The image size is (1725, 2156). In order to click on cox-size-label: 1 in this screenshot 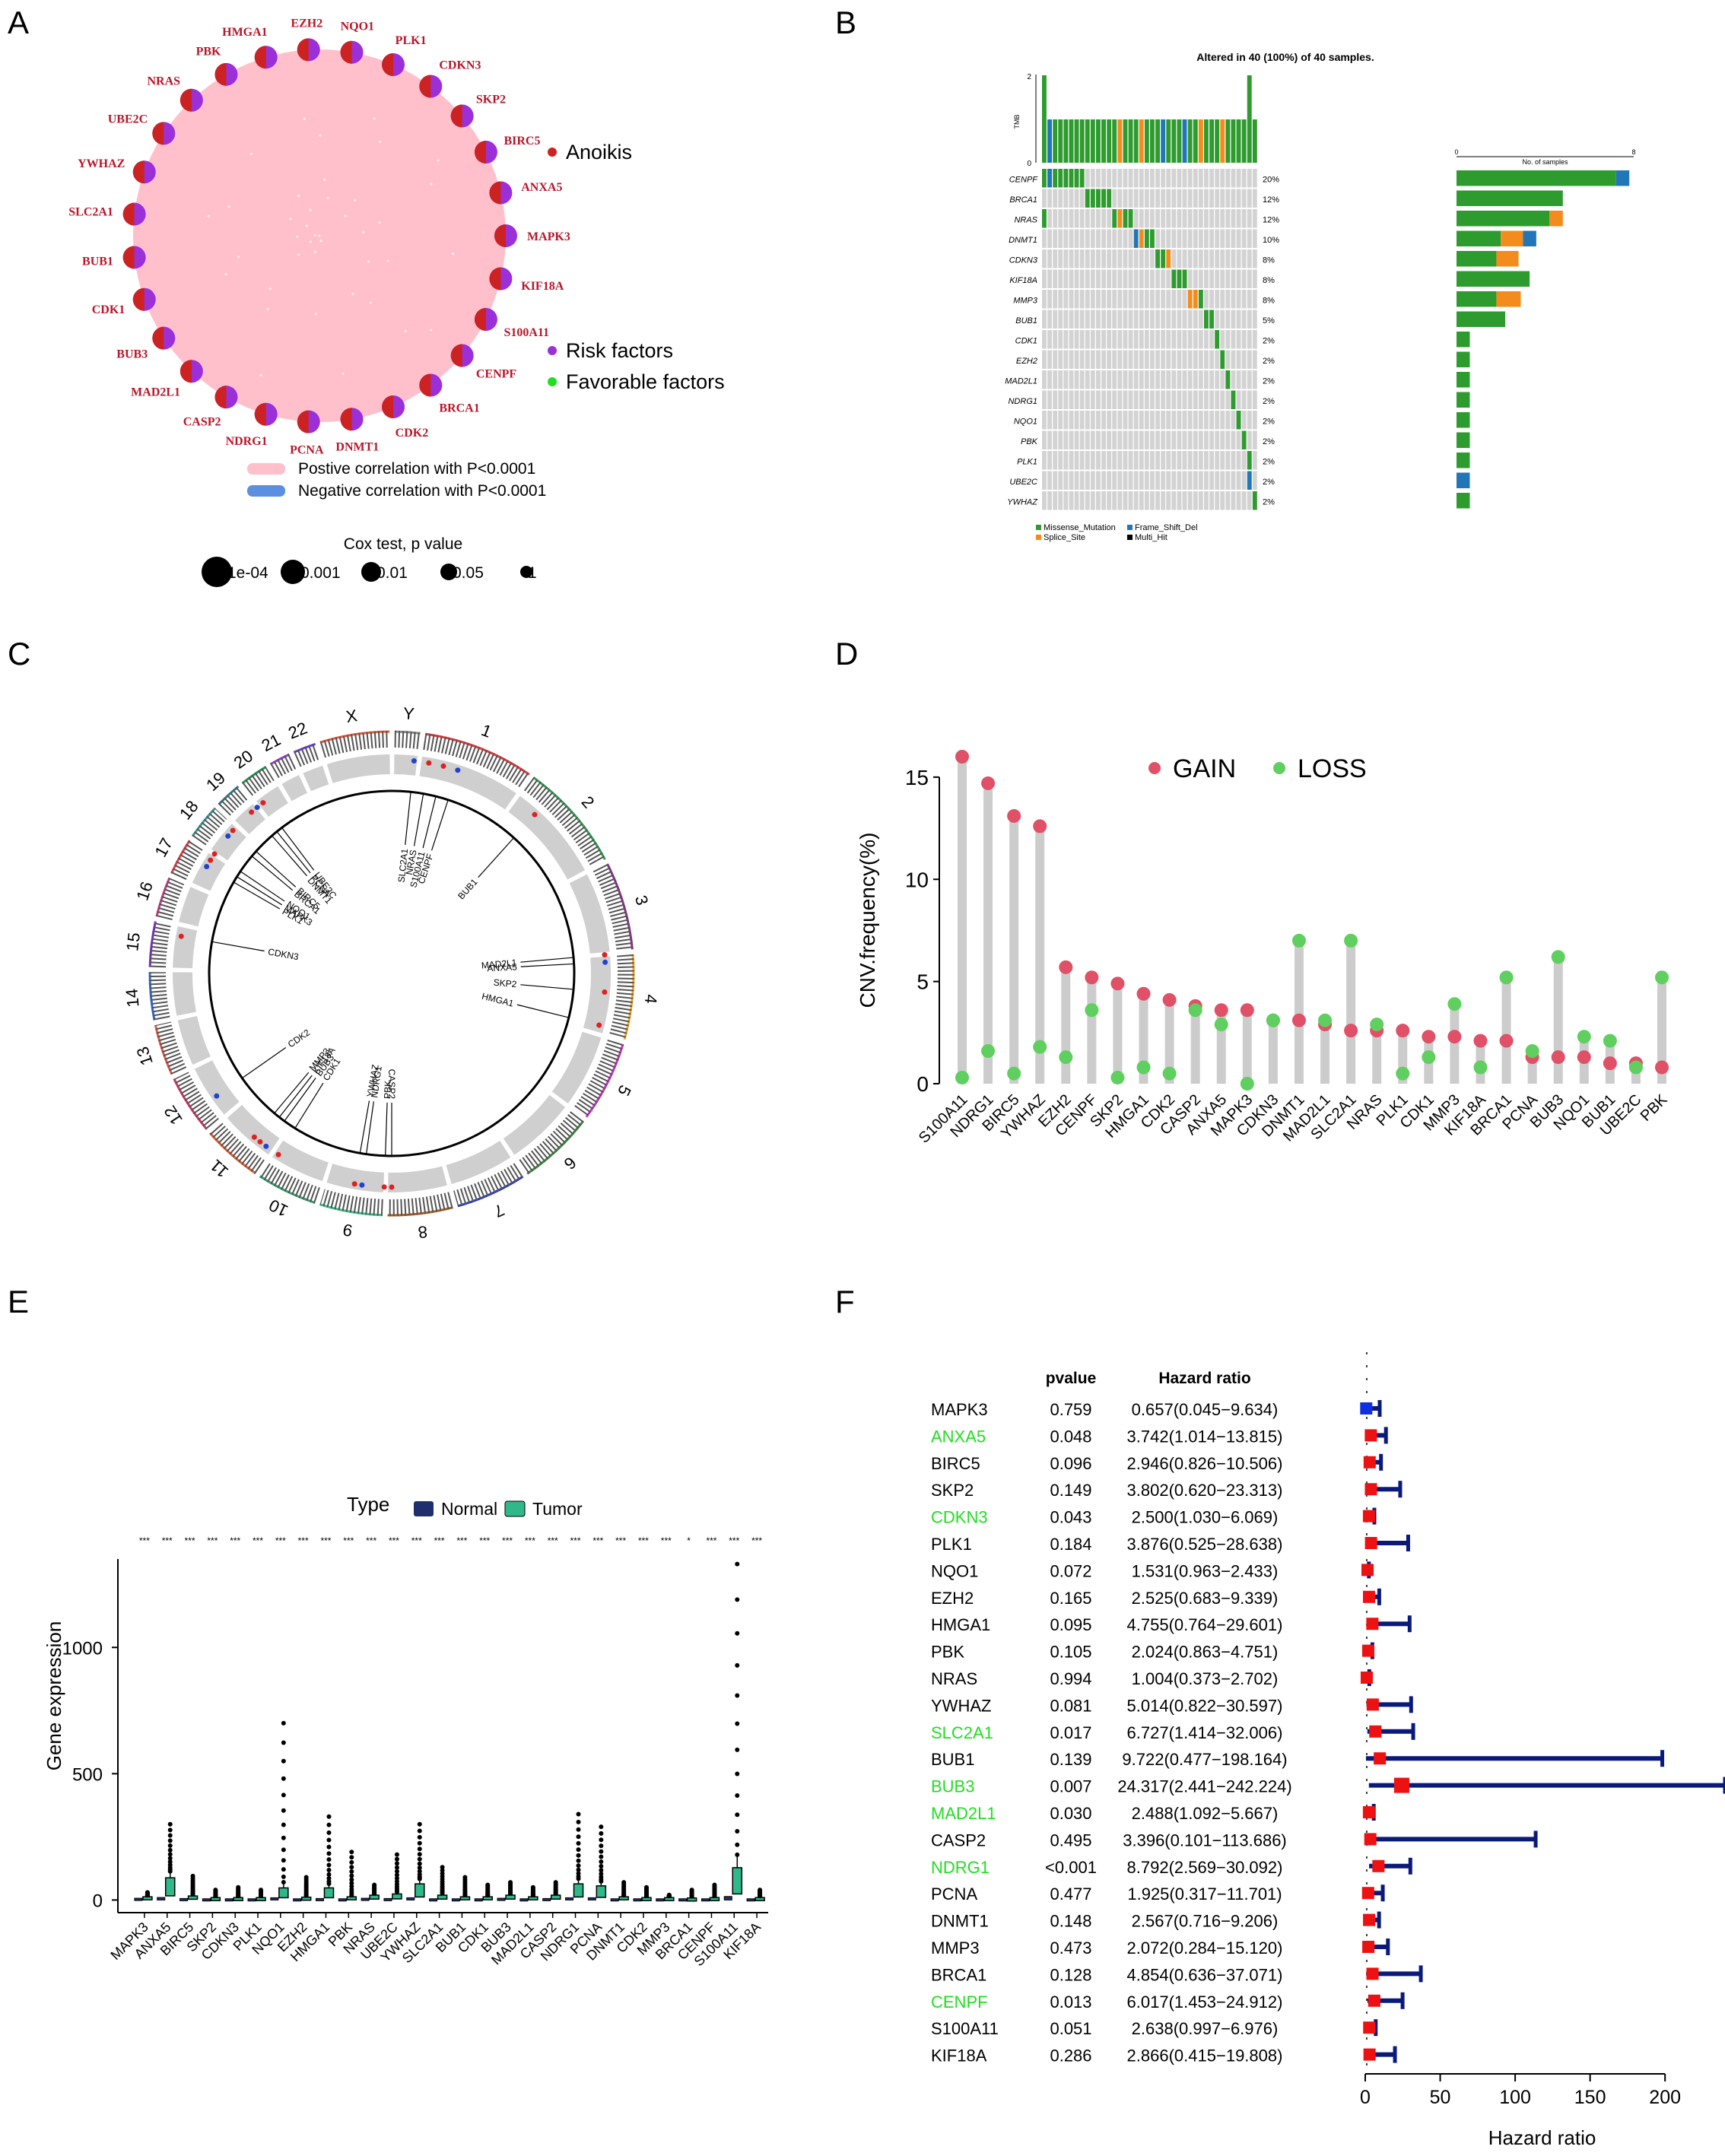, I will do `click(532, 573)`.